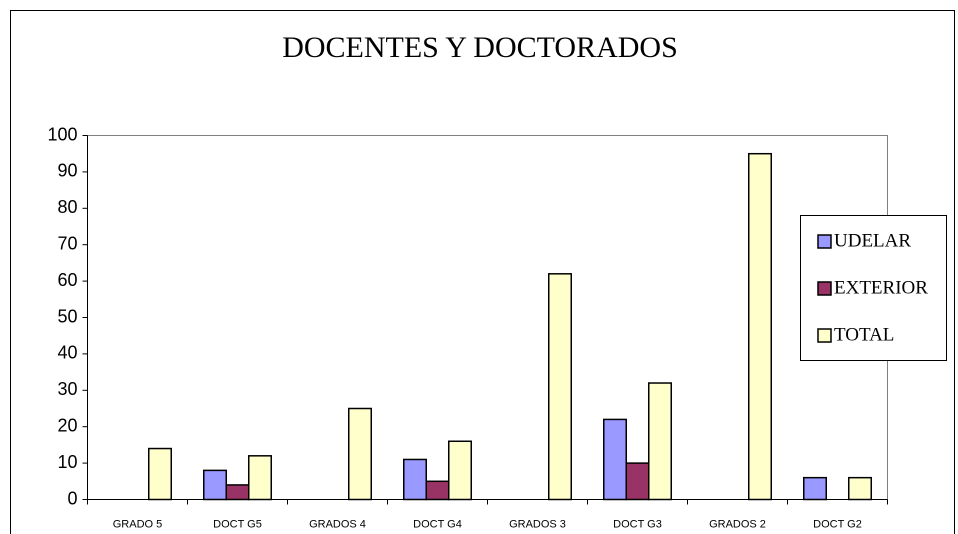 The height and width of the screenshot is (534, 958). I want to click on y-tick-label: 60, so click(67, 280).